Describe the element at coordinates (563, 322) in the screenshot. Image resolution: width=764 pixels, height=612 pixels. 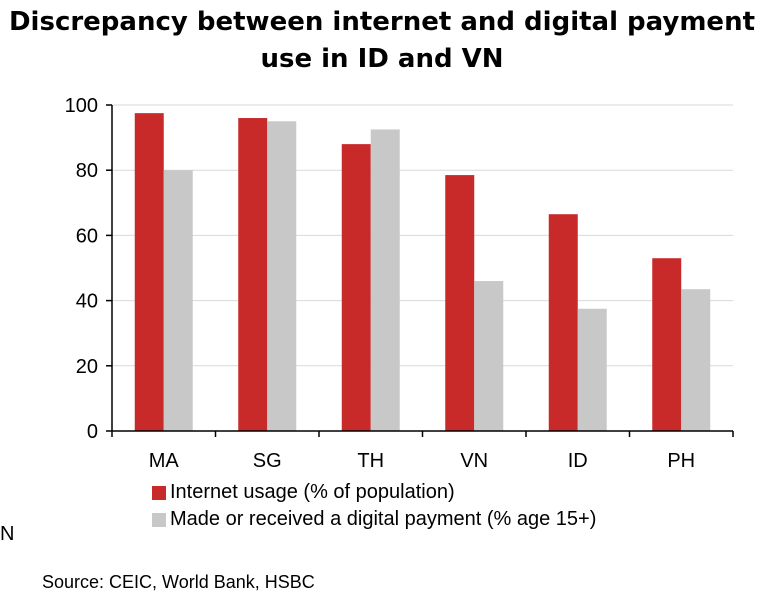
I see `bar-internet-id` at that location.